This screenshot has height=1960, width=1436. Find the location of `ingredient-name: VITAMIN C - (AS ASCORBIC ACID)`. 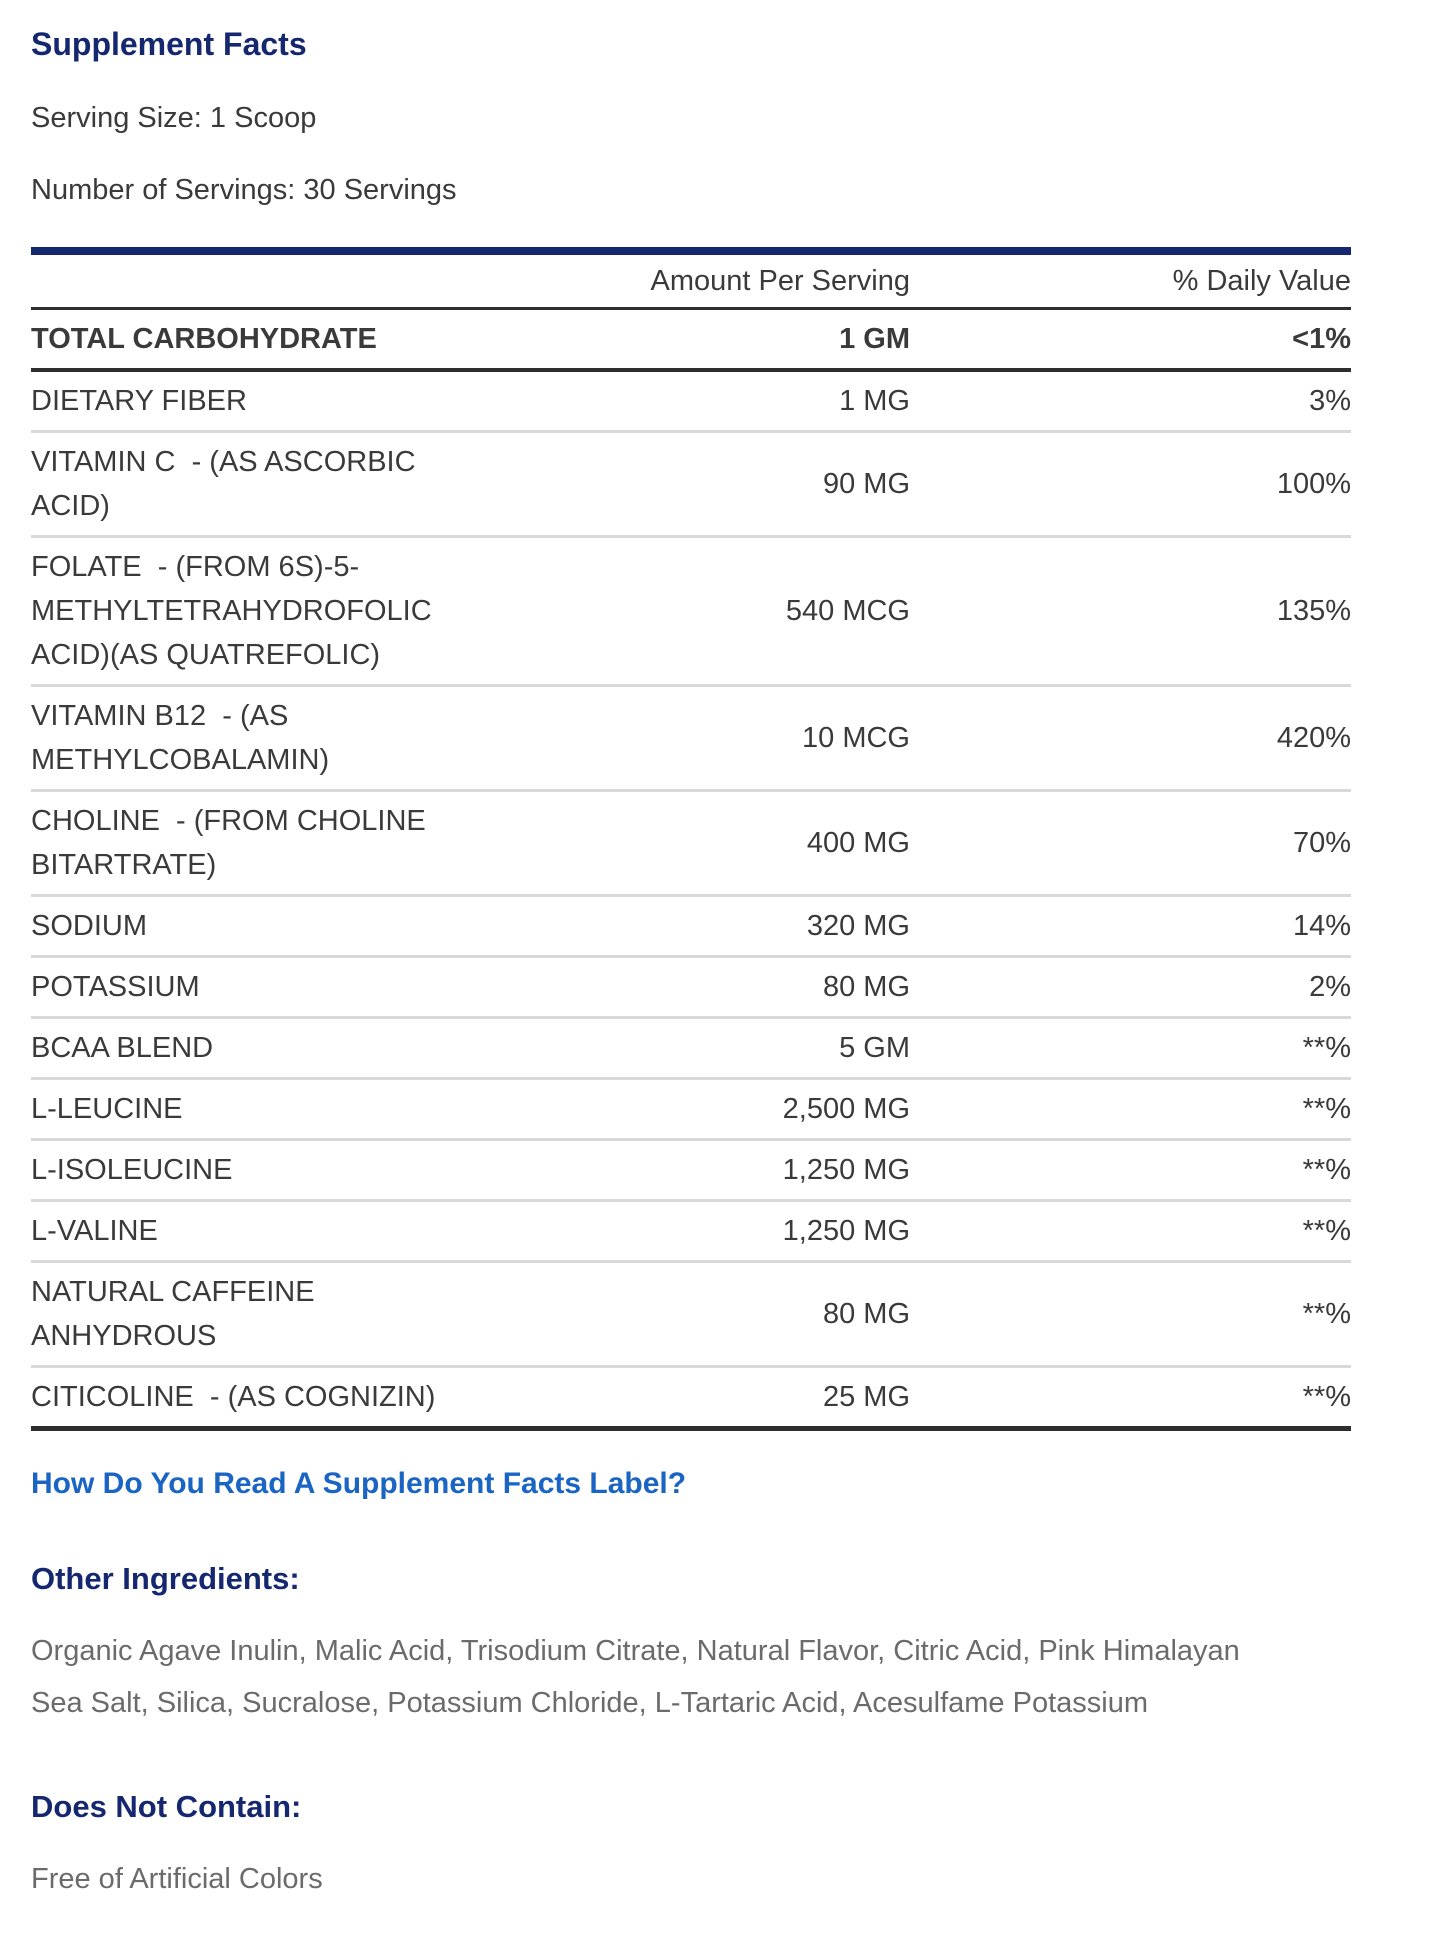

ingredient-name: VITAMIN C - (AS ASCORBIC ACID) is located at coordinates (223, 484).